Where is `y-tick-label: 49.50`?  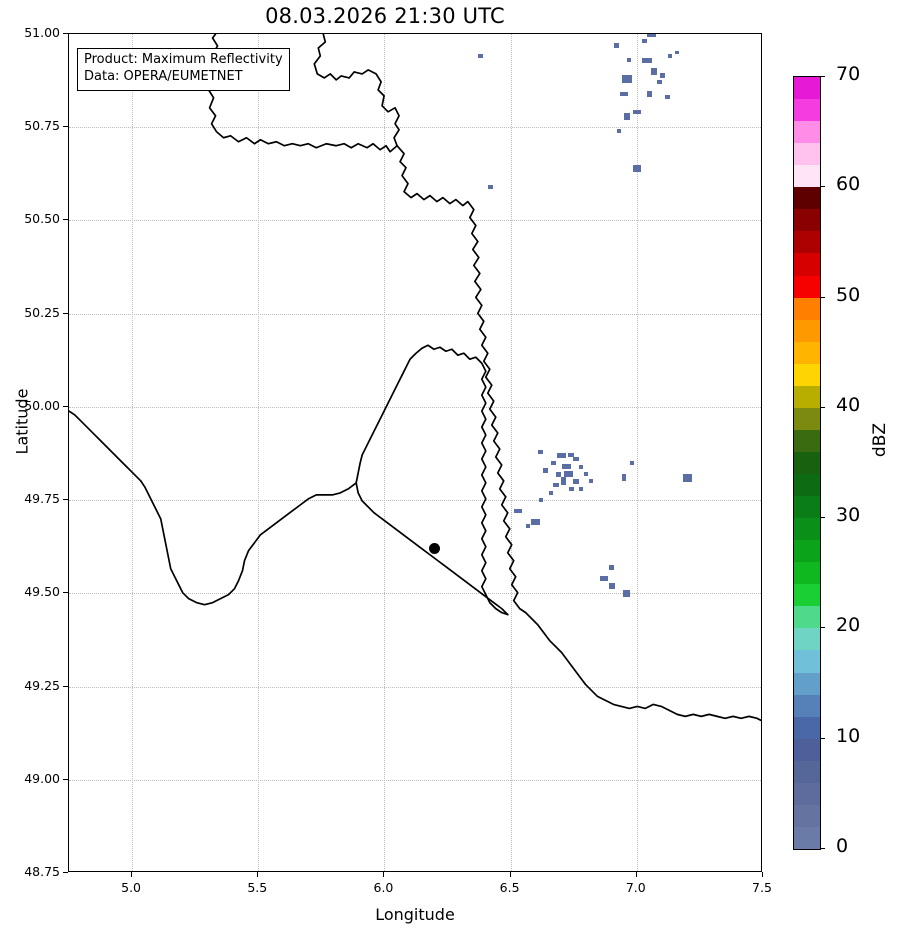
y-tick-label: 49.50 is located at coordinates (42, 592).